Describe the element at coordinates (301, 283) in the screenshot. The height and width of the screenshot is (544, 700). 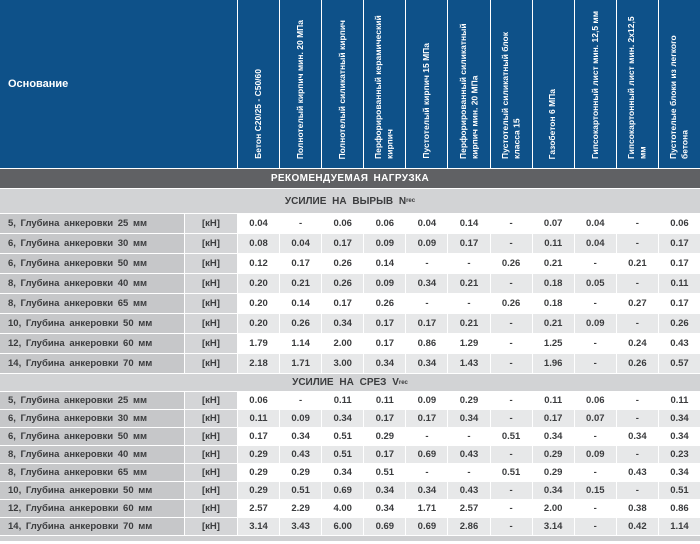
I see `value-cell: 0.21` at that location.